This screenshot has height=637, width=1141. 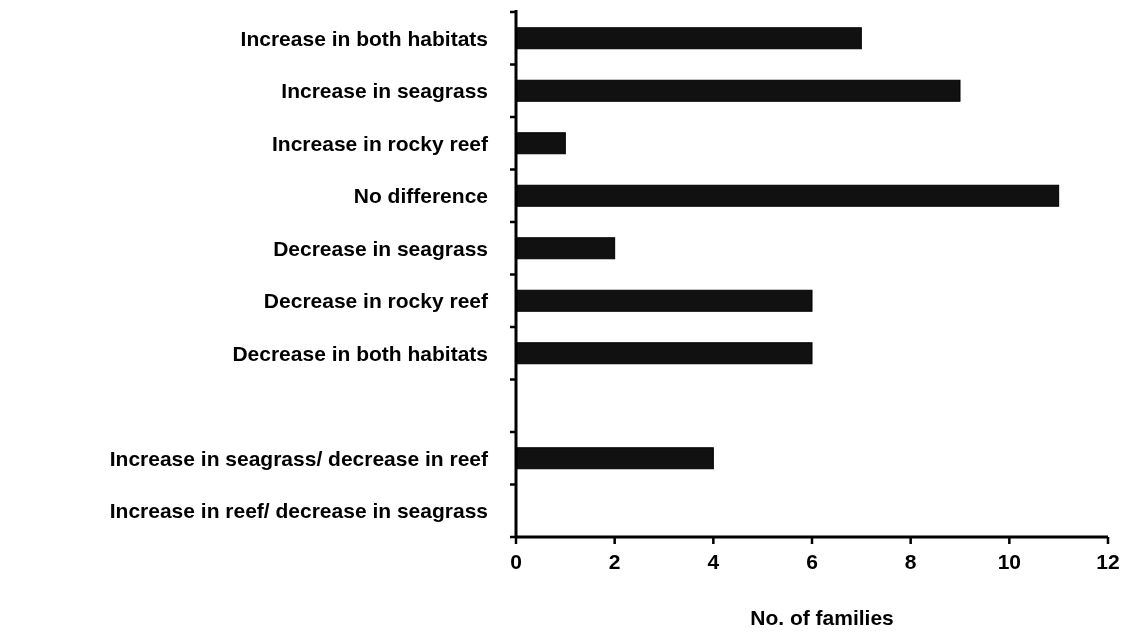 What do you see at coordinates (910, 561) in the screenshot?
I see `x-tick-label: 8` at bounding box center [910, 561].